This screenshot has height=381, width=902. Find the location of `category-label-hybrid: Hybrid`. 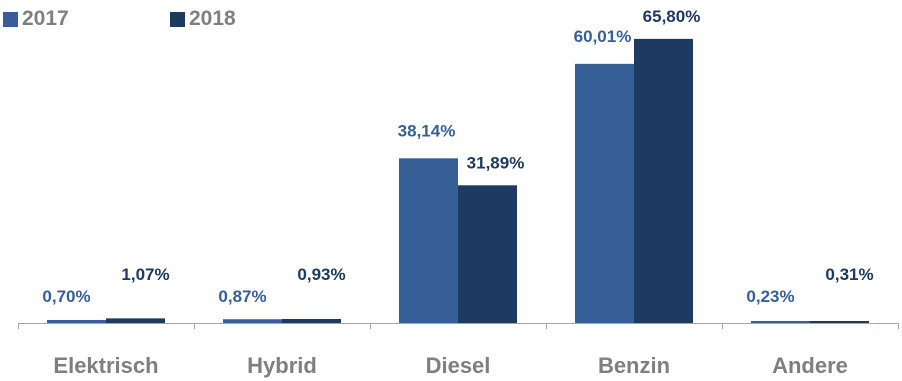

category-label-hybrid: Hybrid is located at coordinates (282, 365).